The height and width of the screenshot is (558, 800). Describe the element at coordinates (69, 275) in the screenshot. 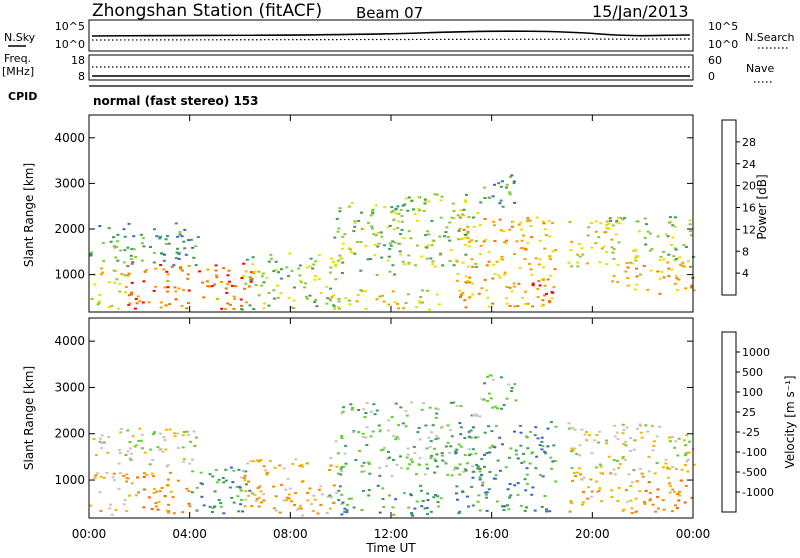

I see `y-tick-label: 1000` at that location.